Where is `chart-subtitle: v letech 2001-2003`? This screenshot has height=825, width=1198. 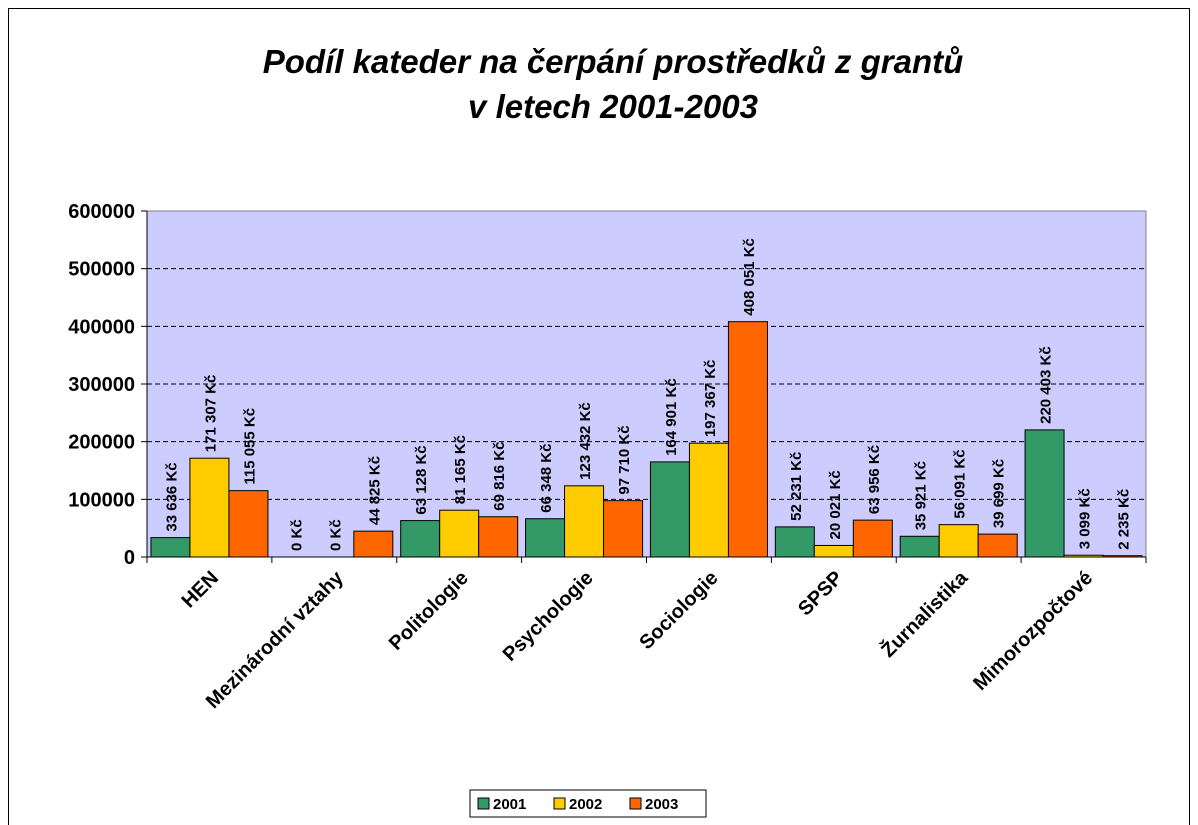 chart-subtitle: v letech 2001-2003 is located at coordinates (613, 106).